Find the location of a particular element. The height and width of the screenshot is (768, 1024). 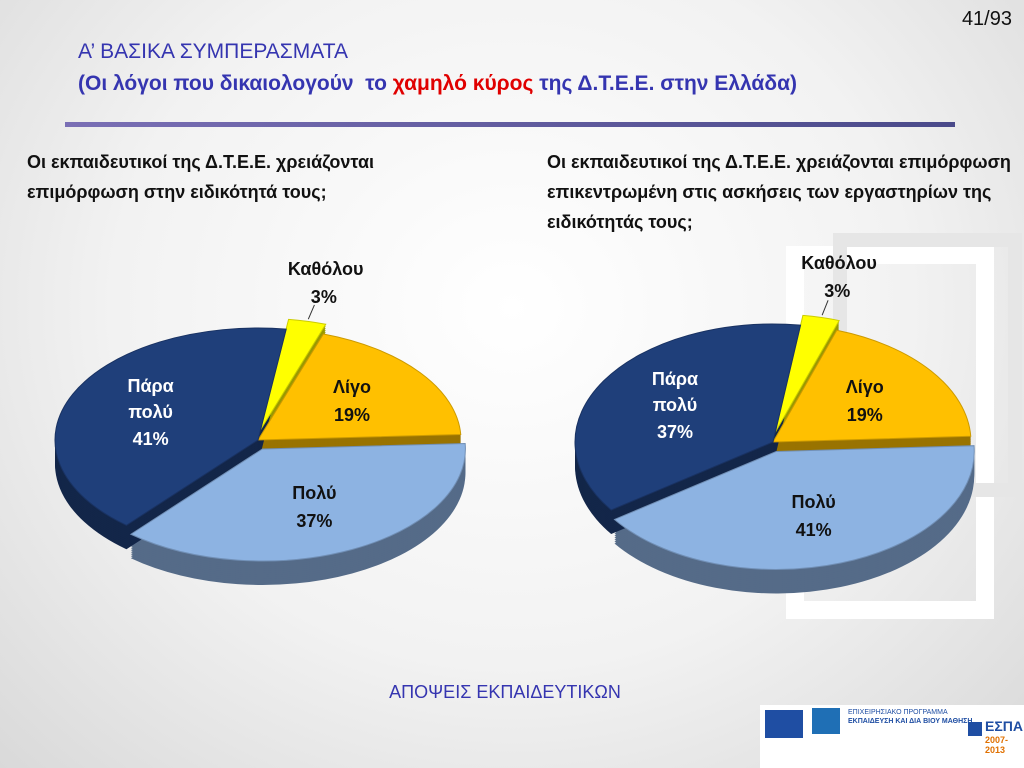

subtitle-highlight: χαμηλό κύρος is located at coordinates (463, 83).